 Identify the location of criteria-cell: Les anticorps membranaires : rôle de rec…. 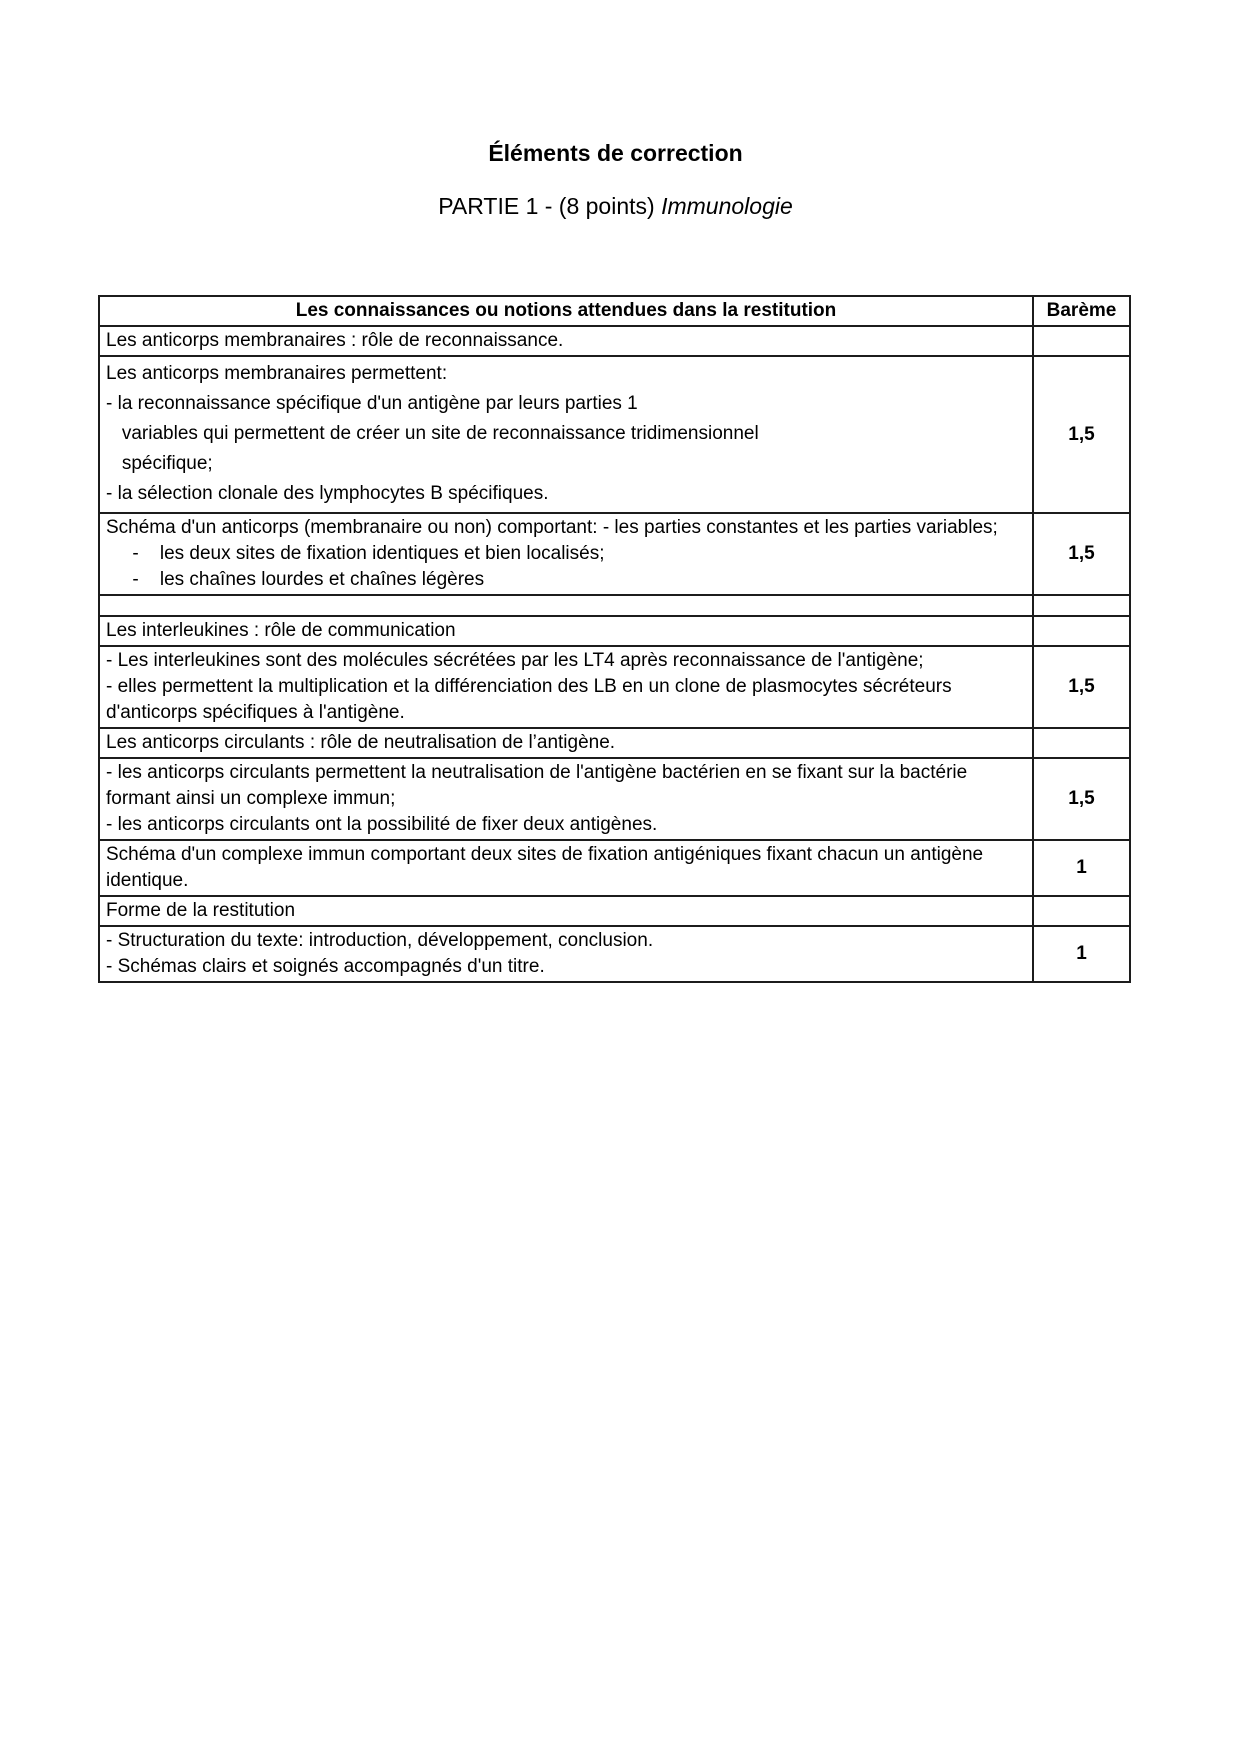
(566, 341).